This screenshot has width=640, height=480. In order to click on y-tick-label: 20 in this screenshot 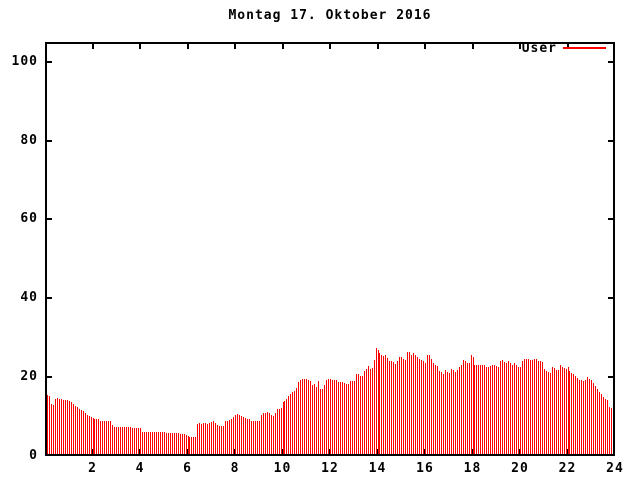, I will do `click(29, 377)`.